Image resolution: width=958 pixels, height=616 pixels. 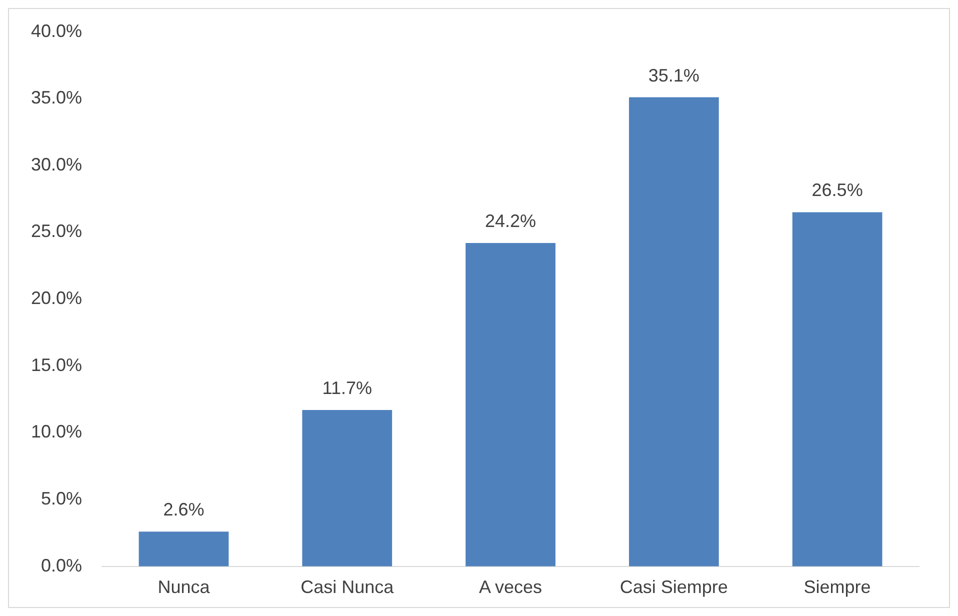 I want to click on data-label: 26.5%, so click(x=837, y=190).